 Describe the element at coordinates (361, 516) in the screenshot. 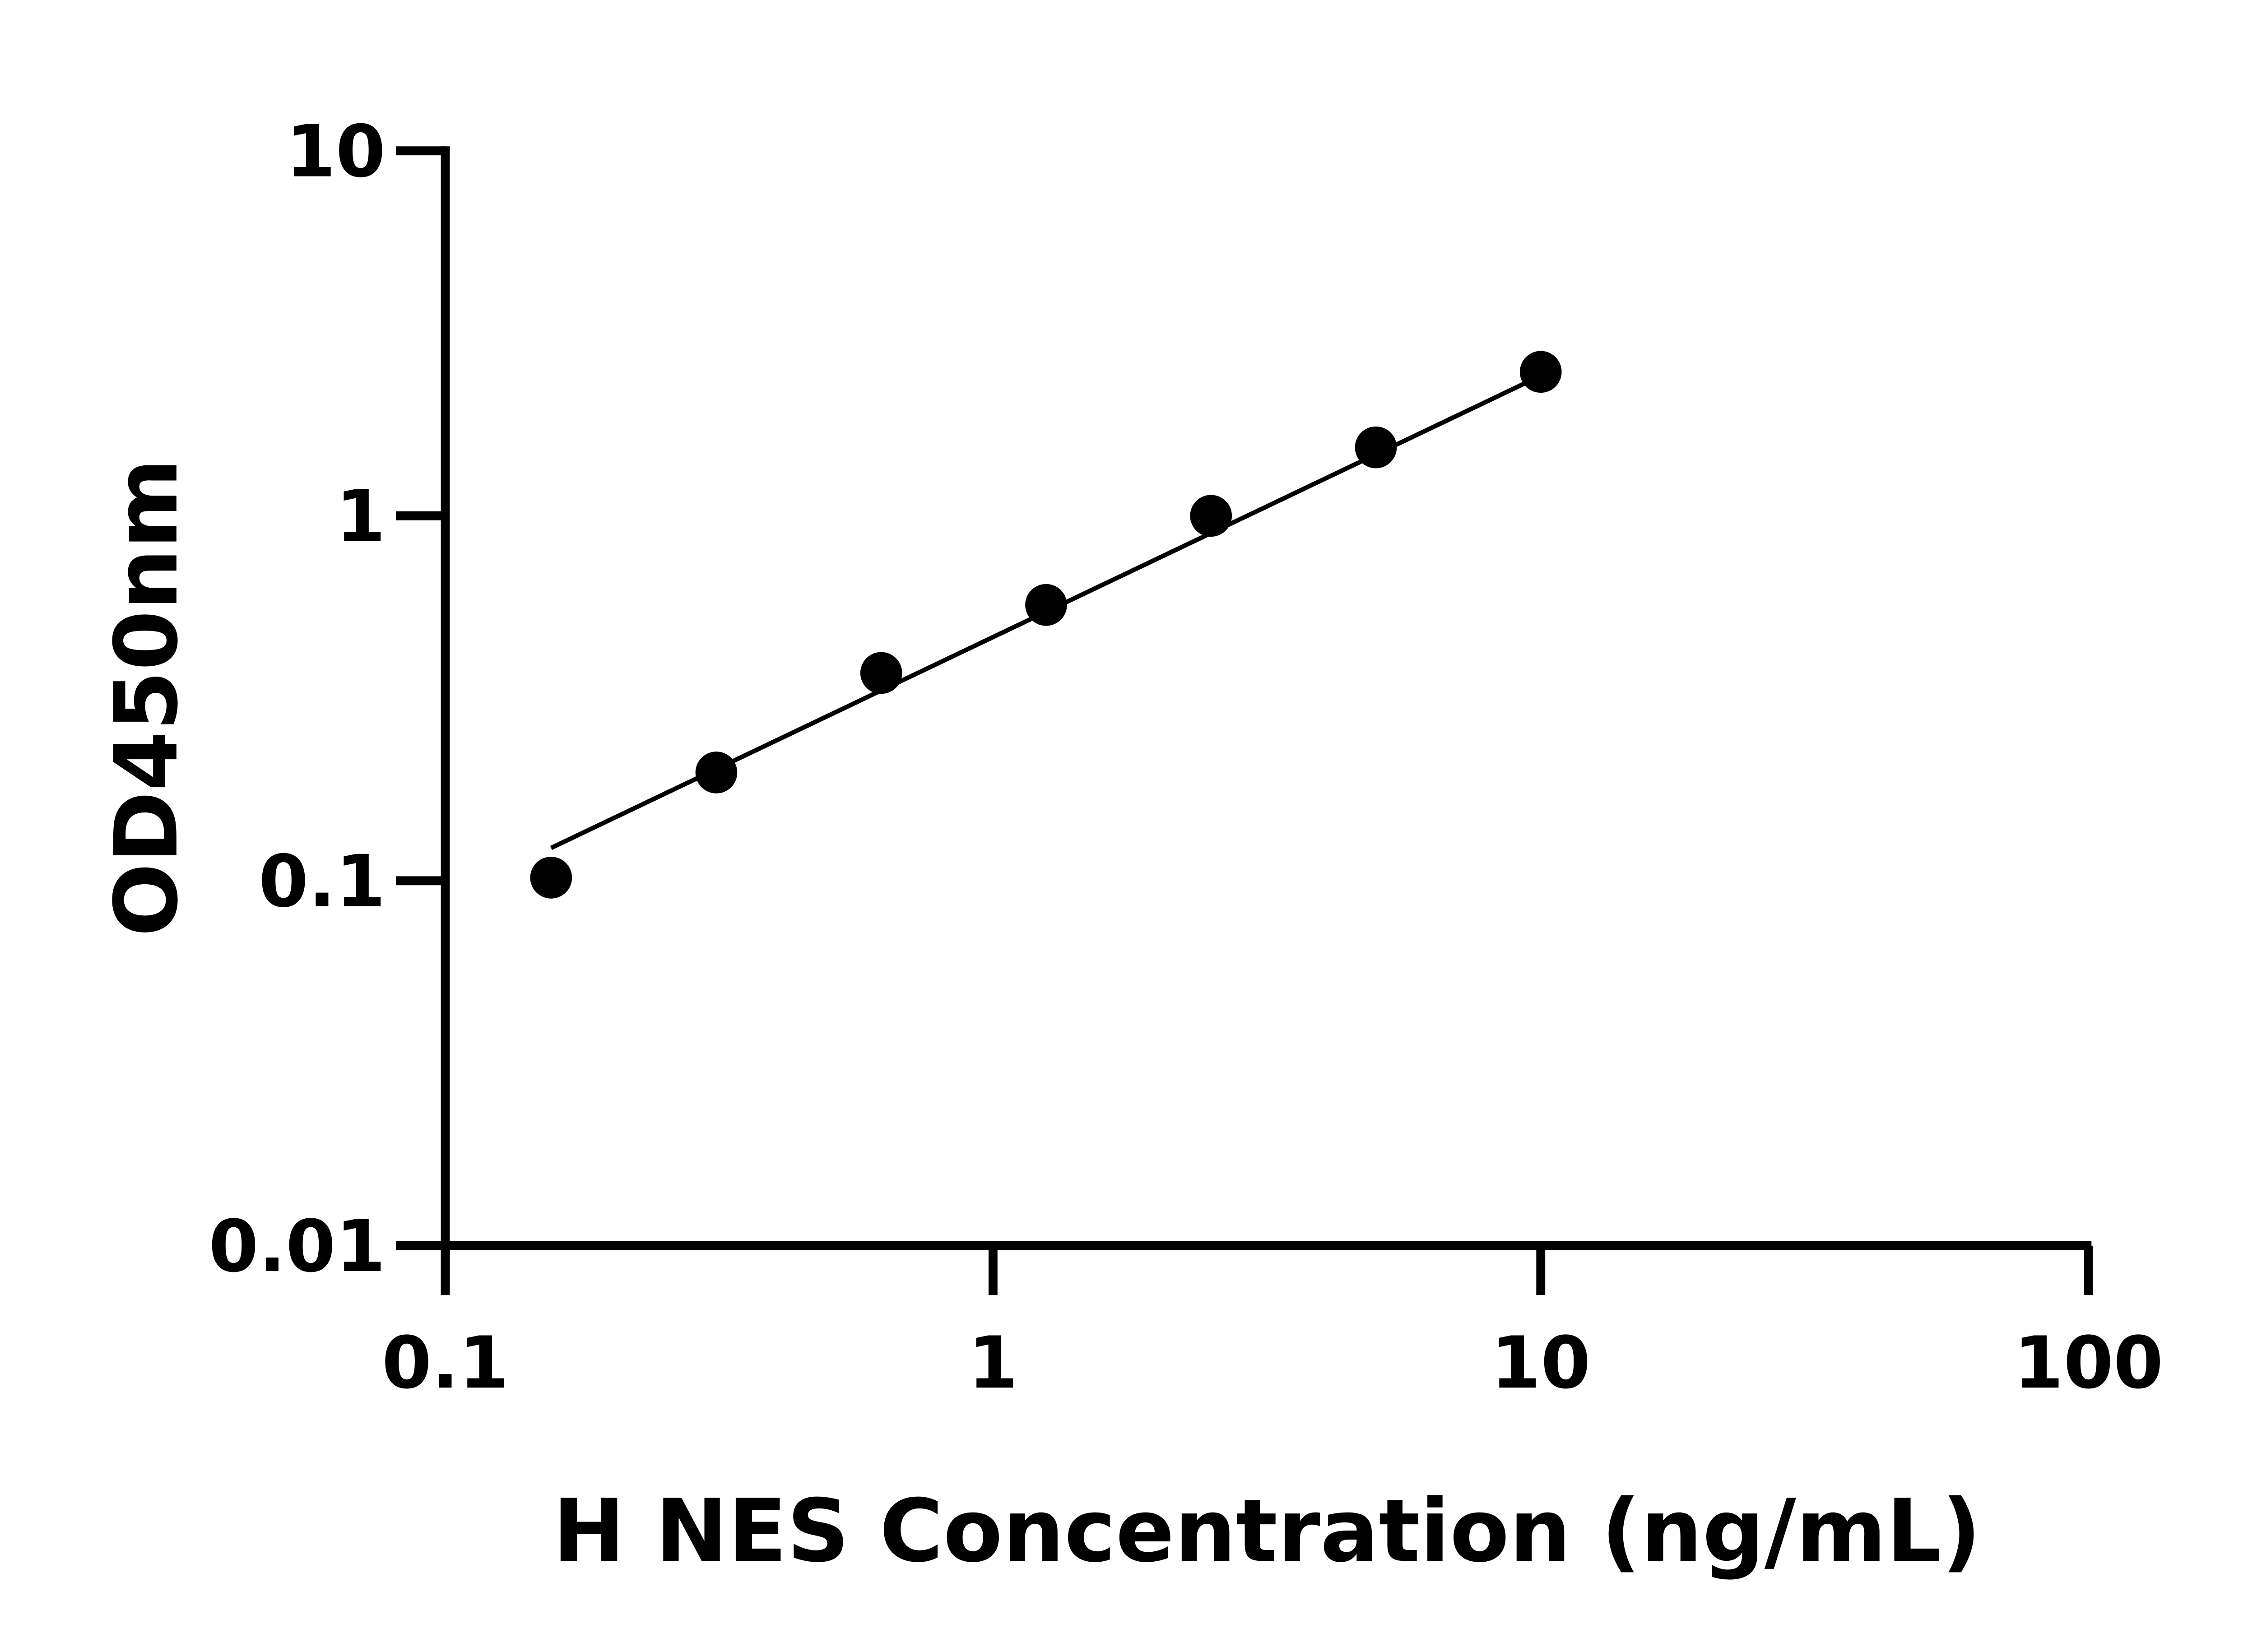

I see `y-tick-label: 1` at that location.